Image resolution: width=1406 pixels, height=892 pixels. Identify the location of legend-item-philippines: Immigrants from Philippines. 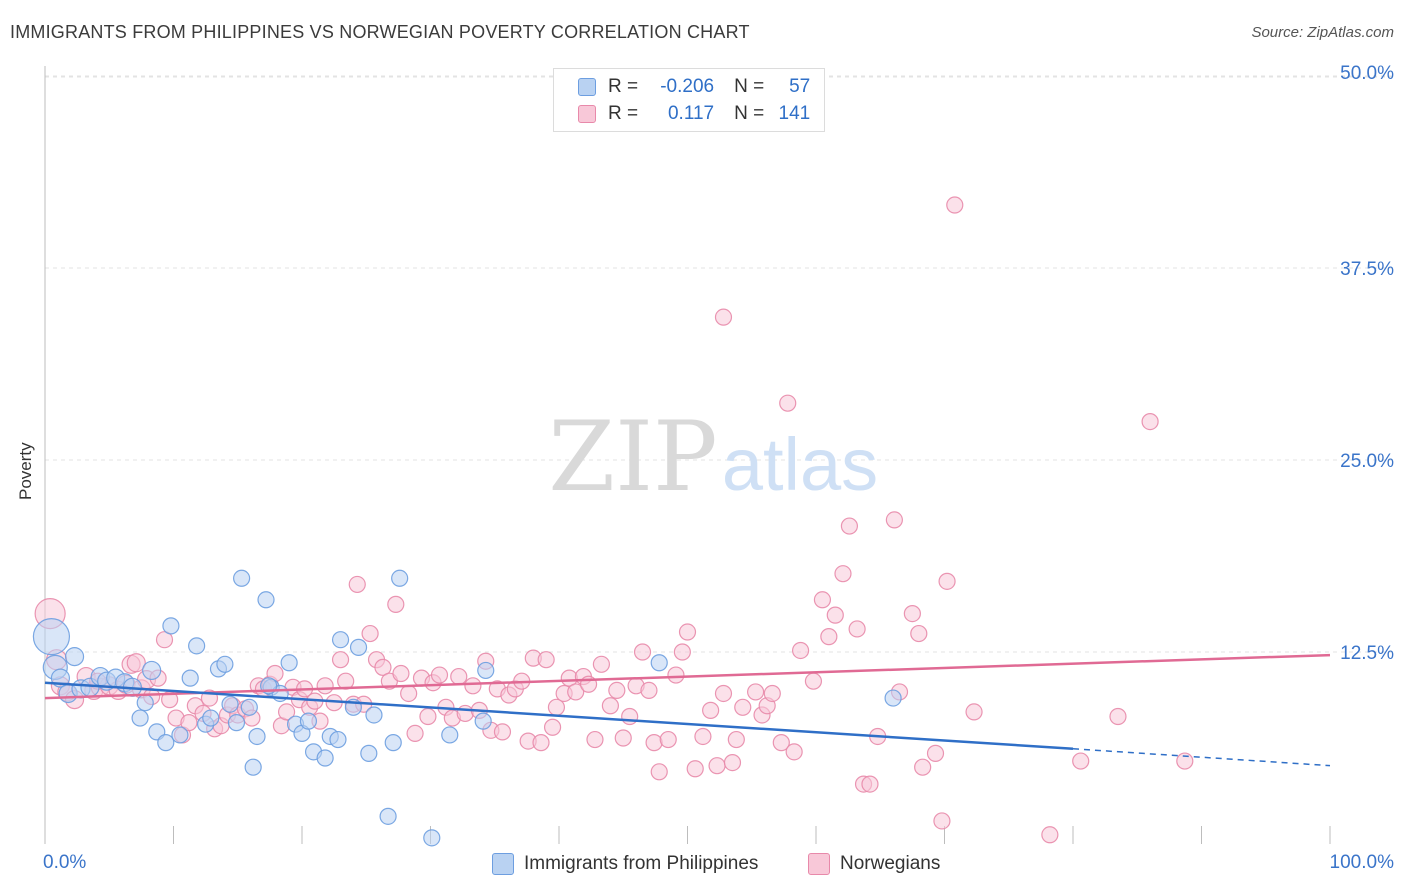
(625, 864).